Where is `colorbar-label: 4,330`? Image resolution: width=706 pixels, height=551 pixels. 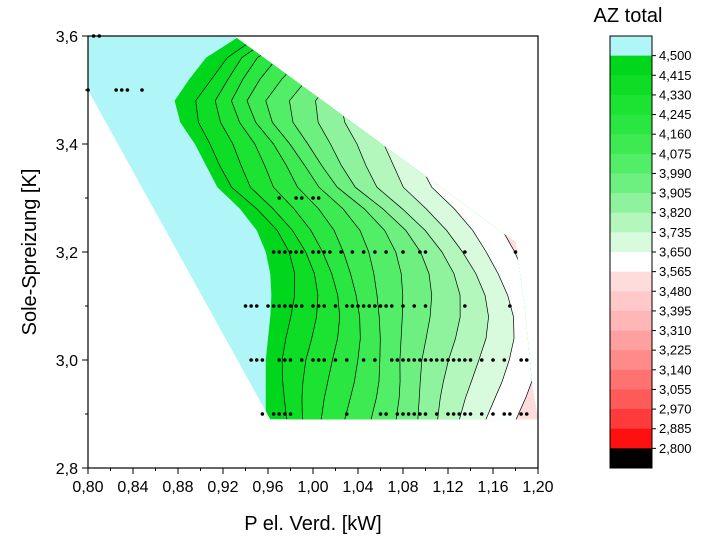
colorbar-label: 4,330 is located at coordinates (675, 94).